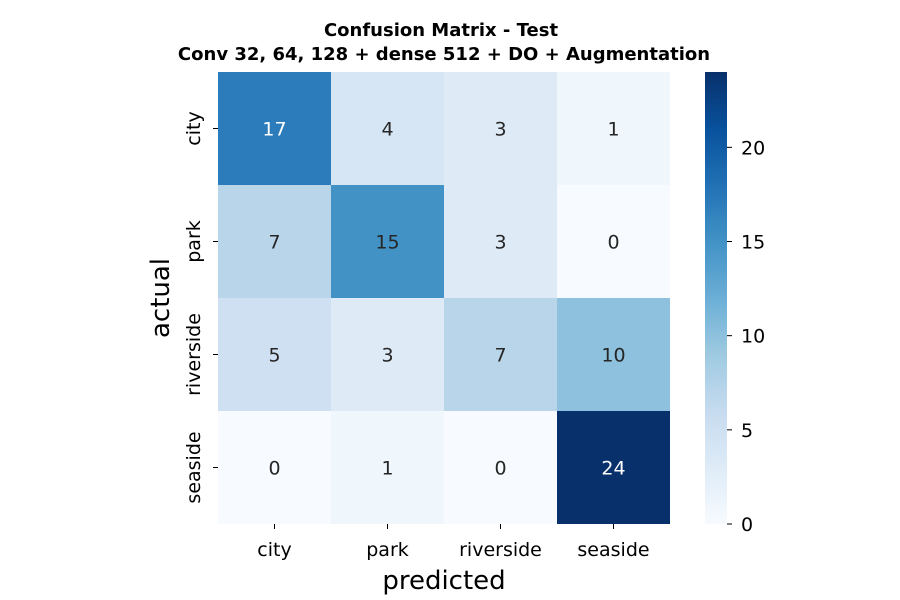 The image size is (900, 600). Describe the element at coordinates (200, 307) in the screenshot. I see `y-tick-labels: city park riverside seaside` at that location.